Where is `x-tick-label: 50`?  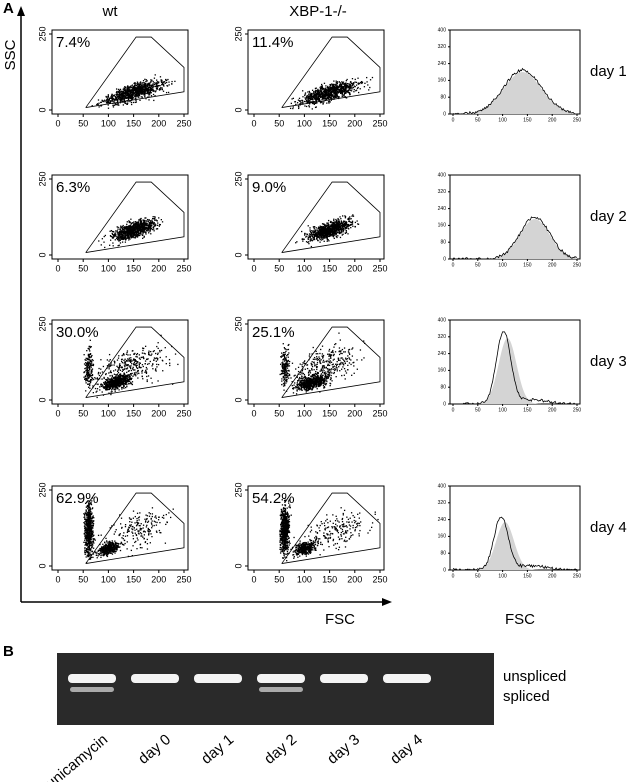 x-tick-label: 50 is located at coordinates (279, 268).